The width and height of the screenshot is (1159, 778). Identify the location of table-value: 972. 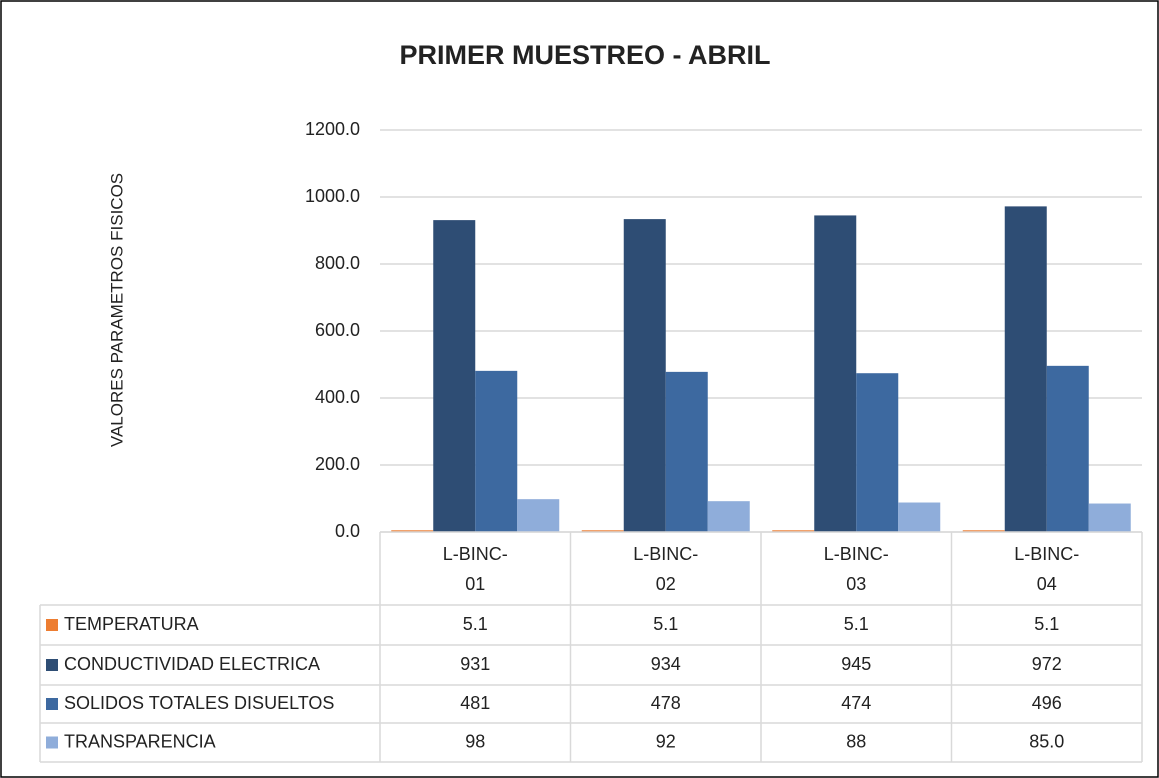
(1047, 664).